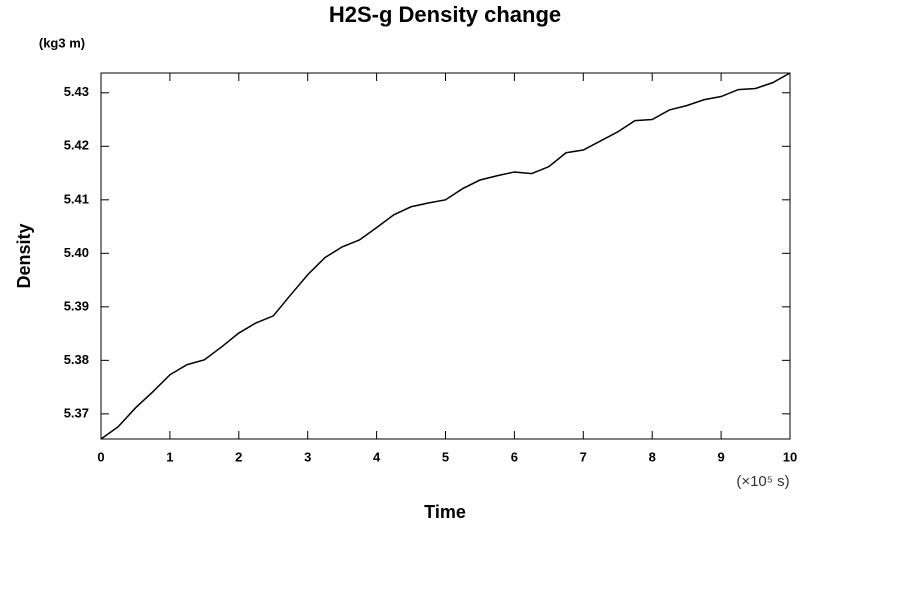 This screenshot has height=600, width=900. What do you see at coordinates (76, 252) in the screenshot?
I see `y-tick-label: 5.40` at bounding box center [76, 252].